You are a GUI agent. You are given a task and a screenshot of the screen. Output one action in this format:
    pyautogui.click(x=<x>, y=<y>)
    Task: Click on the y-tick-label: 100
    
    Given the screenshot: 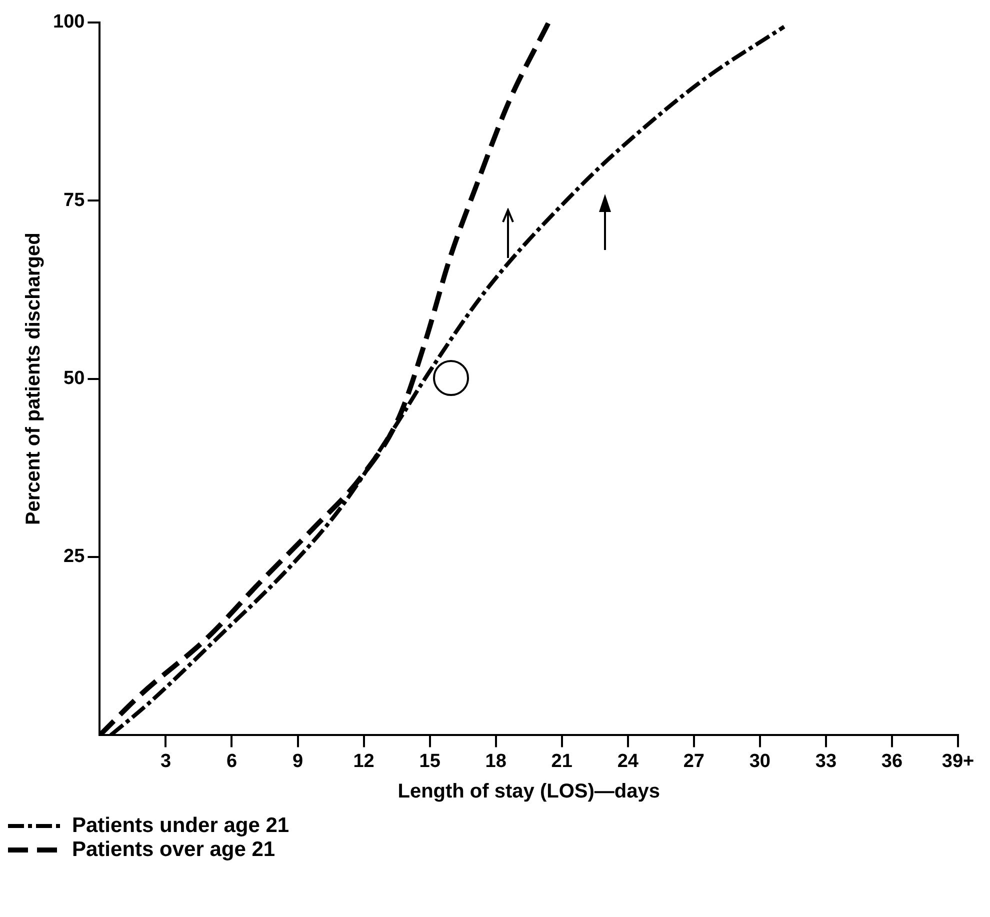 What is the action you would take?
    pyautogui.click(x=69, y=22)
    